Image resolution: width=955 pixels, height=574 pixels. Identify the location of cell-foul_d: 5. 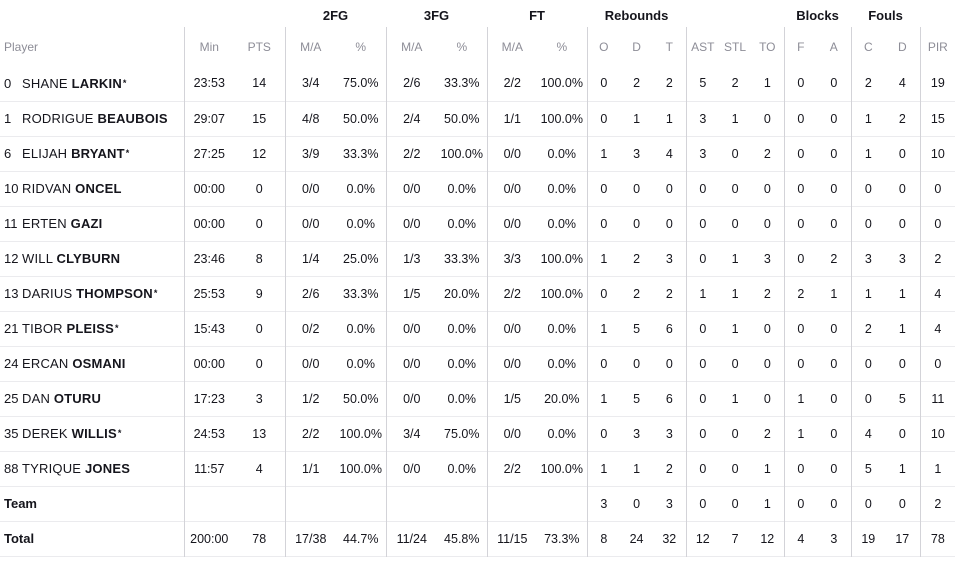
(902, 398).